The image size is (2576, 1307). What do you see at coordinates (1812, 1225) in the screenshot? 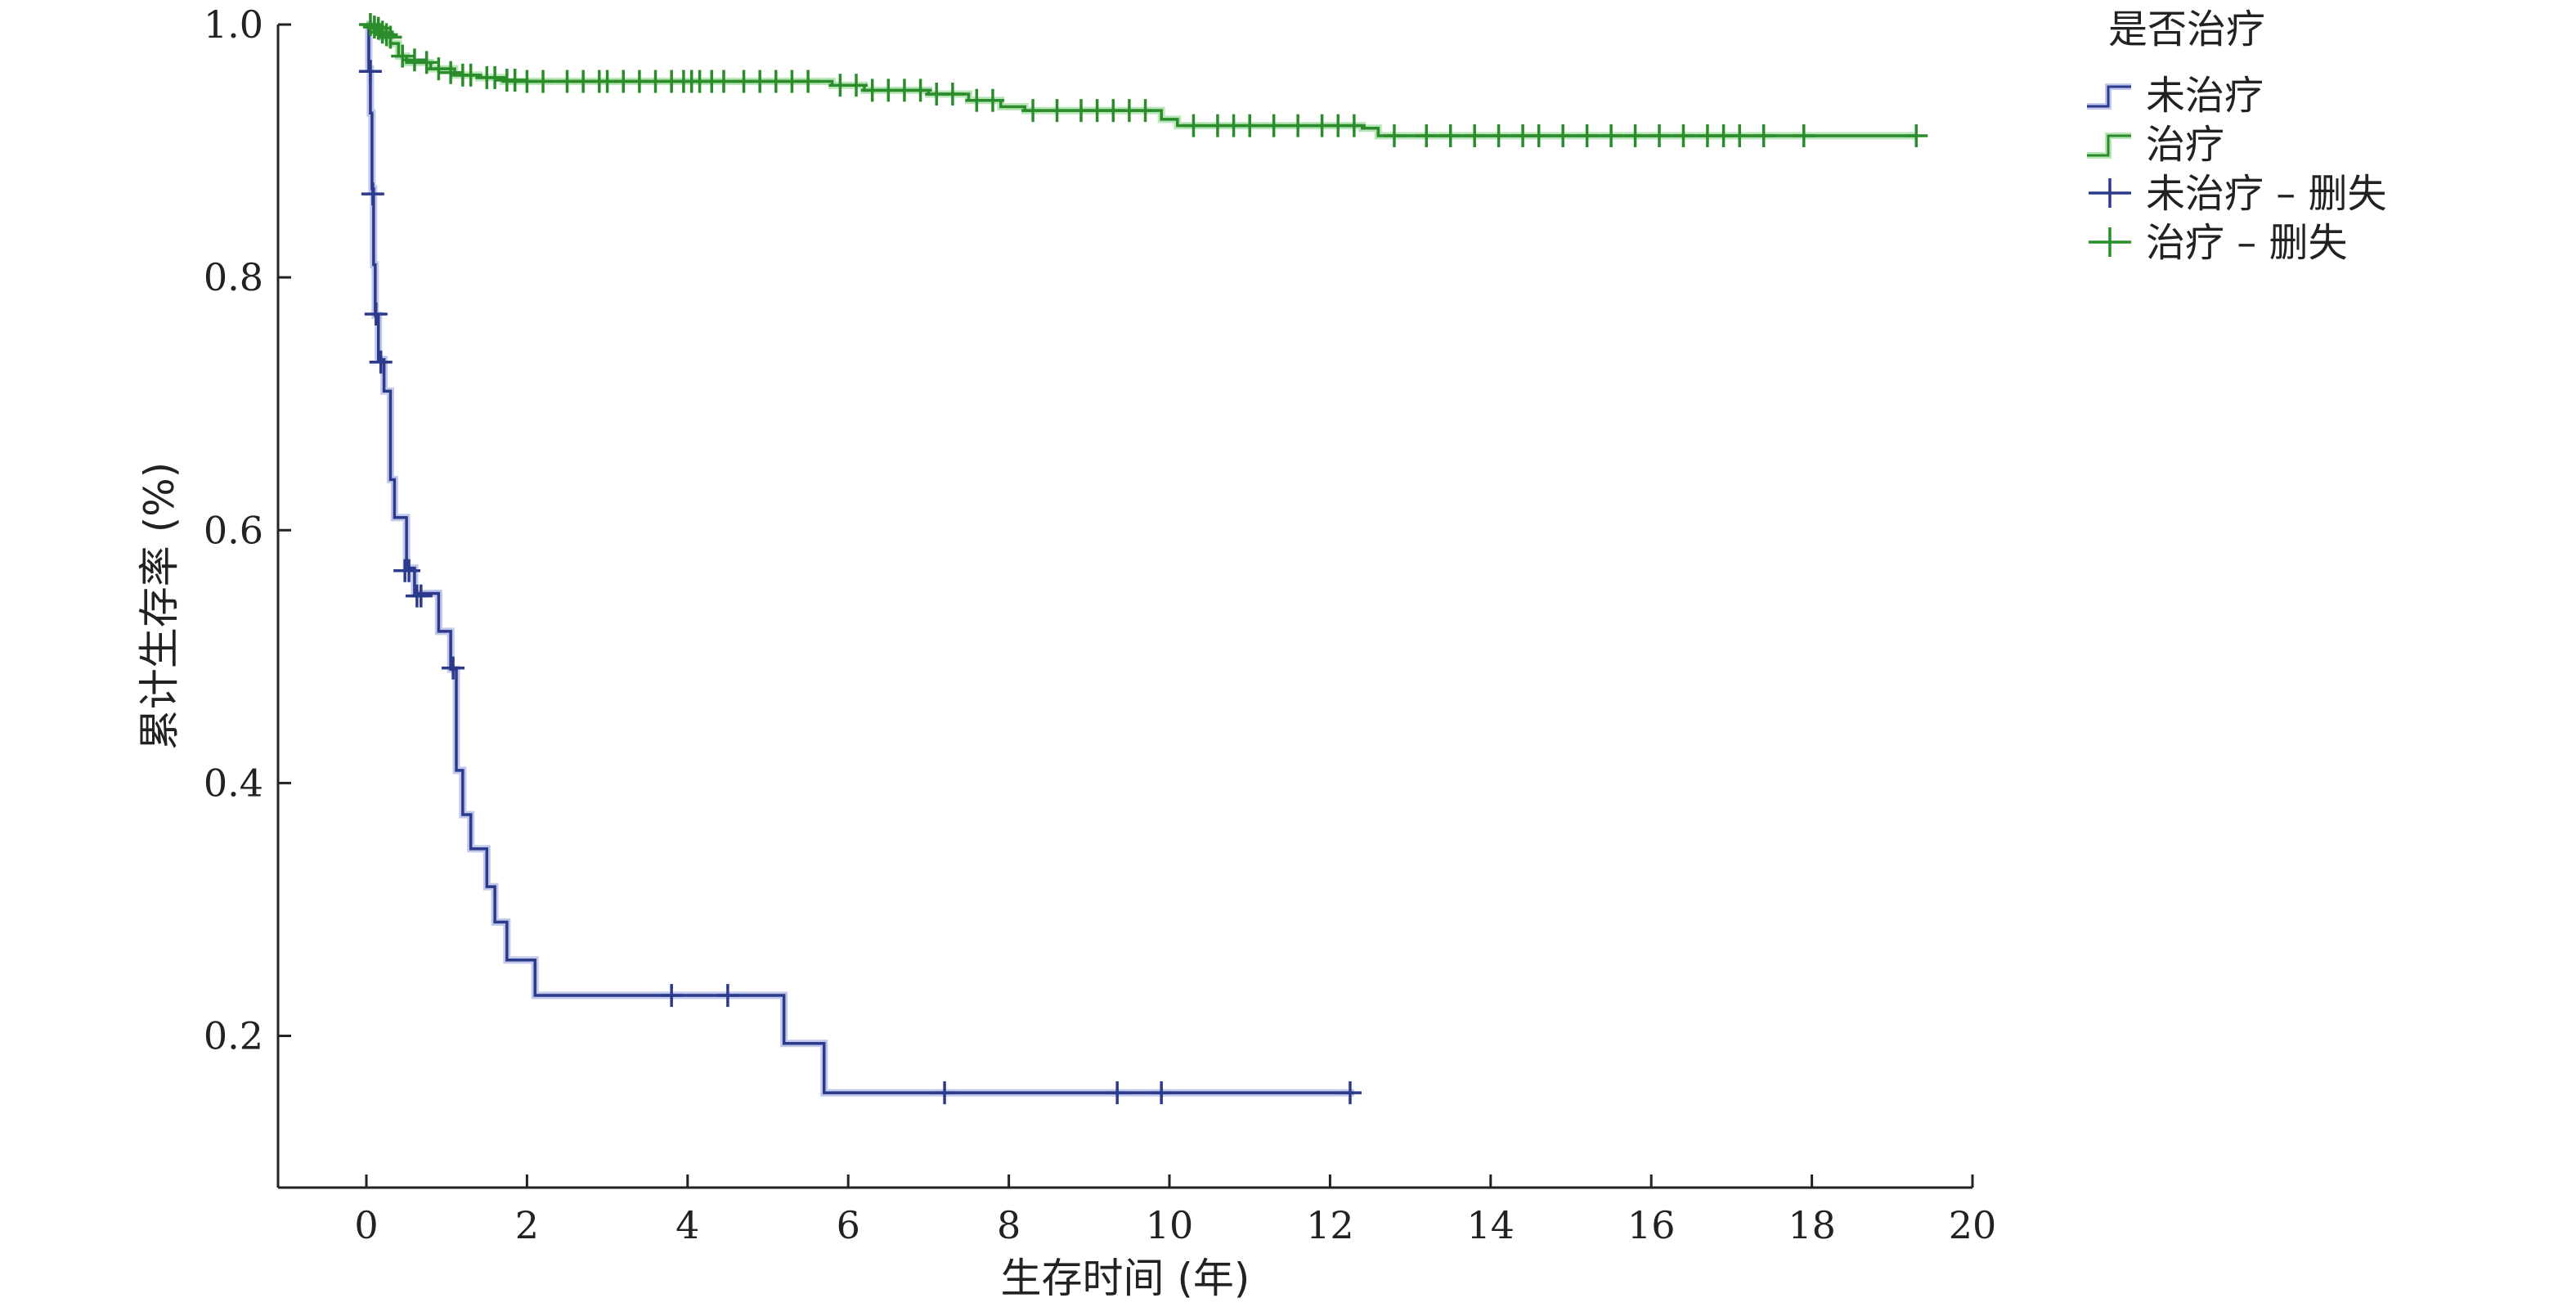
I see `x-tick-label: 18` at bounding box center [1812, 1225].